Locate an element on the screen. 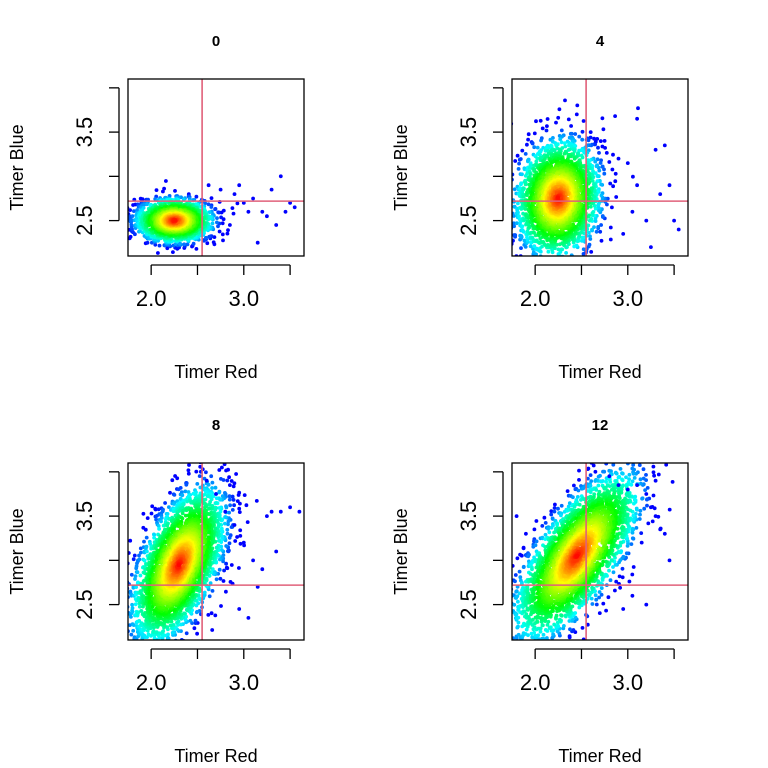 The width and height of the screenshot is (768, 768). x-tick-label: 2.0 is located at coordinates (535, 298).